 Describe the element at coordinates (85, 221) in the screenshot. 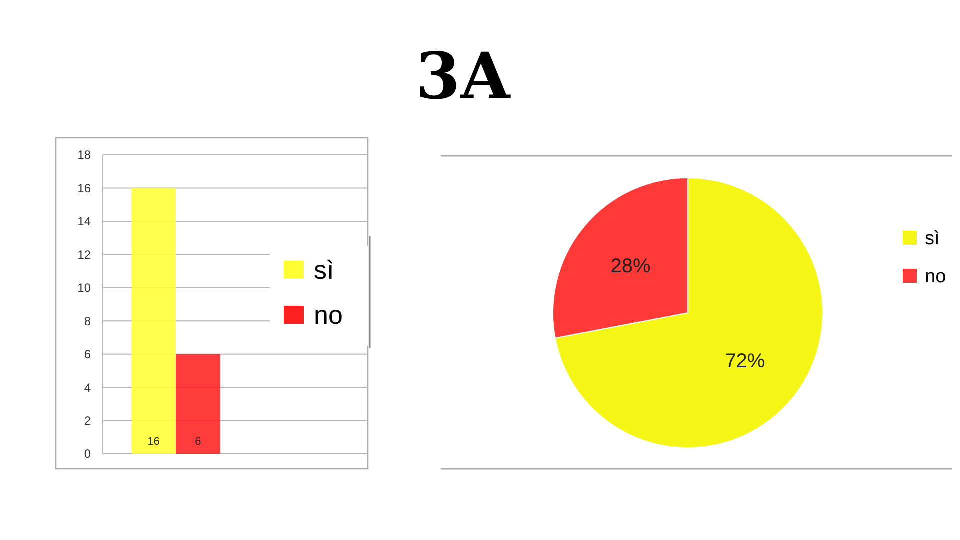

I see `y-tick-label: 14` at that location.